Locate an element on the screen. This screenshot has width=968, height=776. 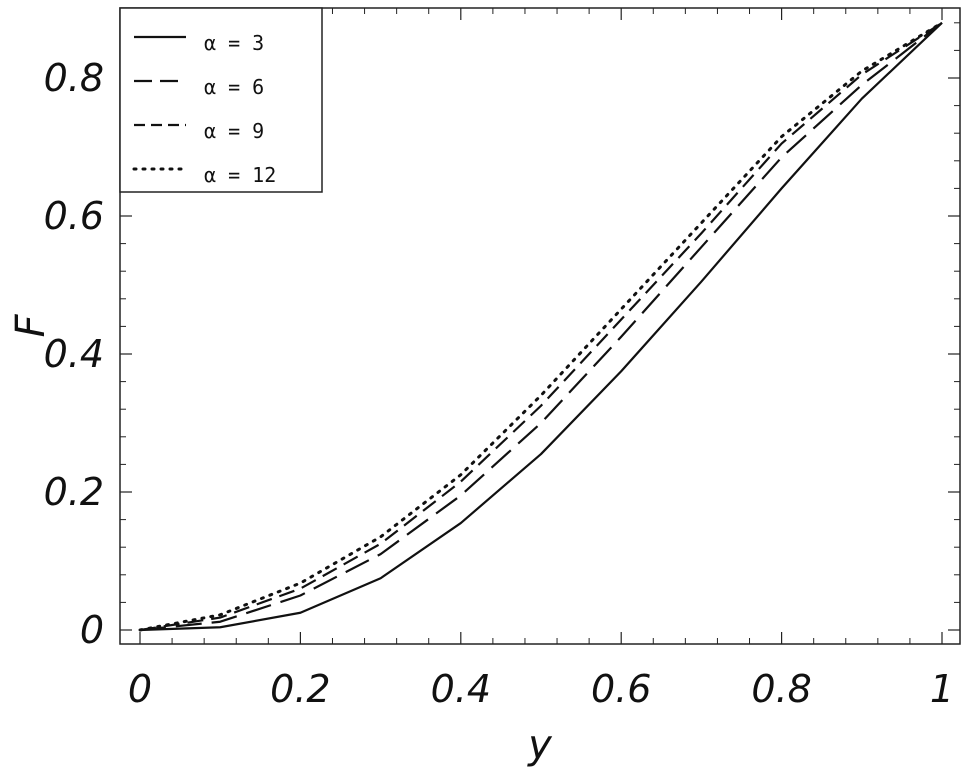
legend-label: α = 9 is located at coordinates (234, 131).